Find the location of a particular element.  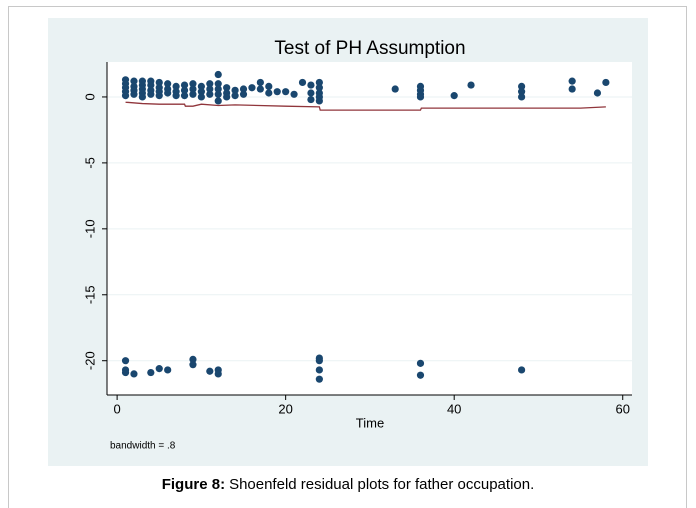

y-tick-label: 0 is located at coordinates (89, 96).